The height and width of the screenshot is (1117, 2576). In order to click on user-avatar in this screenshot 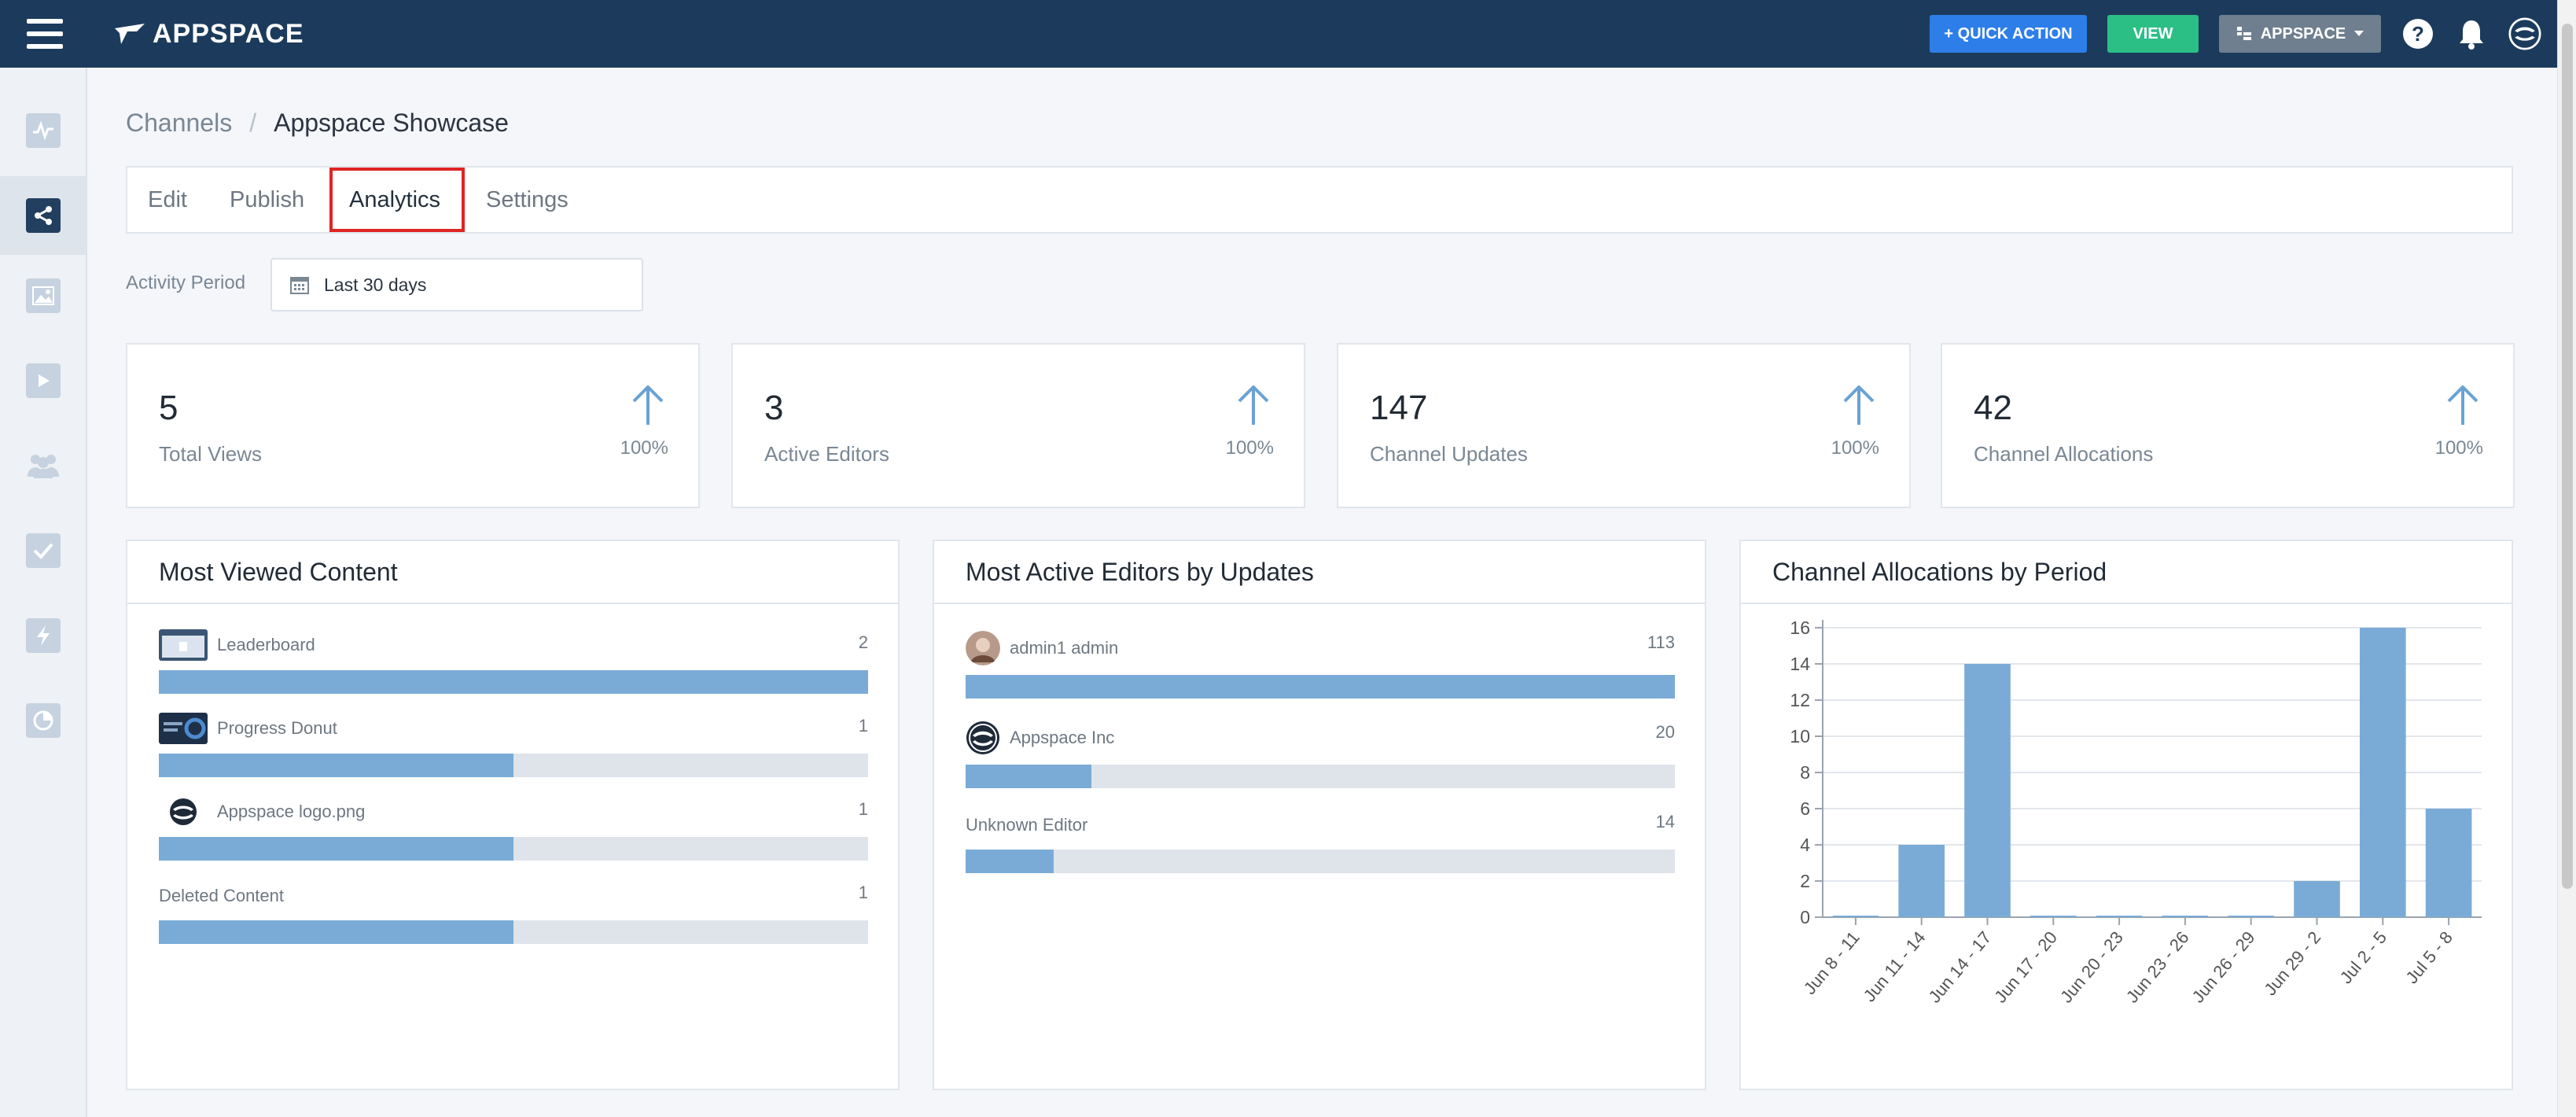, I will do `click(2524, 33)`.